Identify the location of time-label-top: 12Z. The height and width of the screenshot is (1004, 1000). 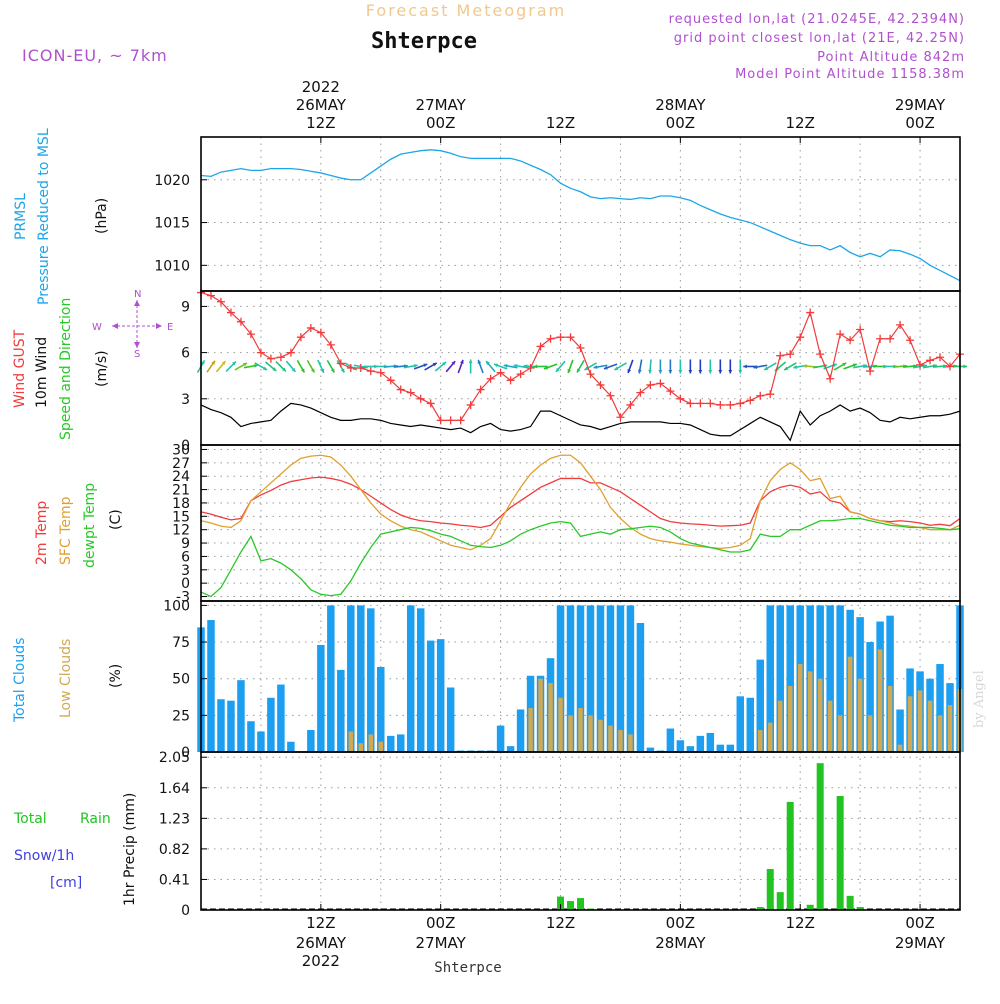
(560, 123).